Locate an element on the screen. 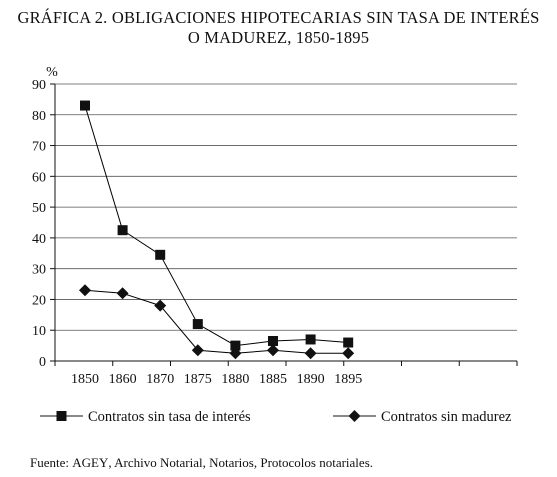  source-abbr: AGEY is located at coordinates (90, 462).